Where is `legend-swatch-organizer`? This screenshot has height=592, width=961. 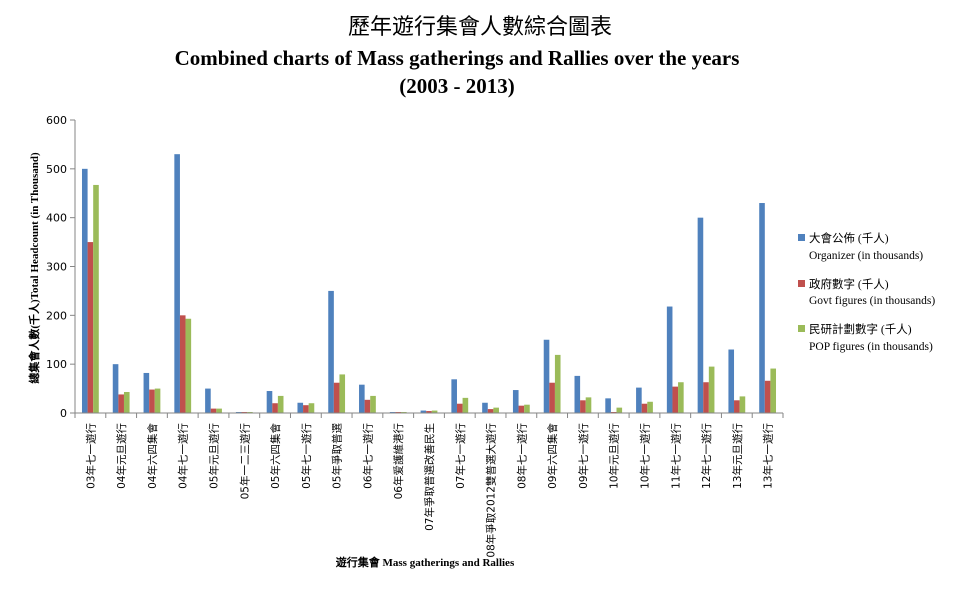
legend-swatch-organizer is located at coordinates (801, 237).